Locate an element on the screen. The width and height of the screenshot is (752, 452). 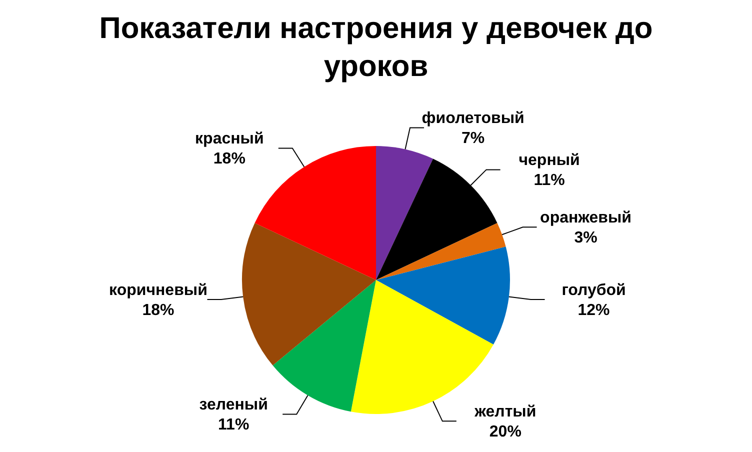
slice-label: фиолетовый is located at coordinates (473, 119).